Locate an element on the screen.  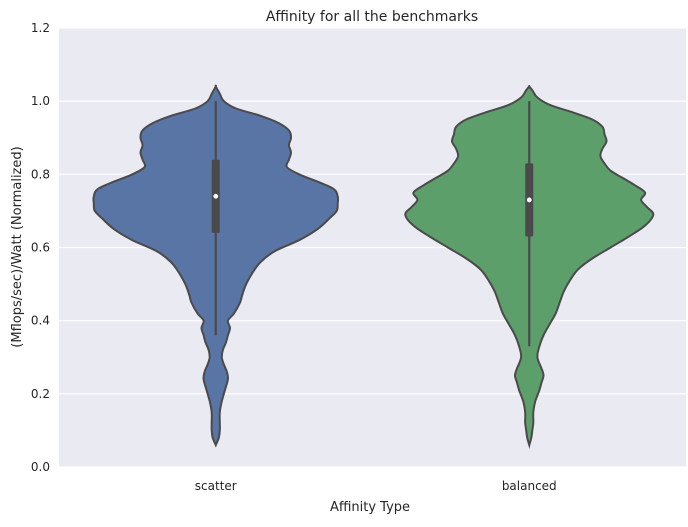
y-axis-label: (Mflops/sec)/Watt (Normalized) is located at coordinates (17, 246).